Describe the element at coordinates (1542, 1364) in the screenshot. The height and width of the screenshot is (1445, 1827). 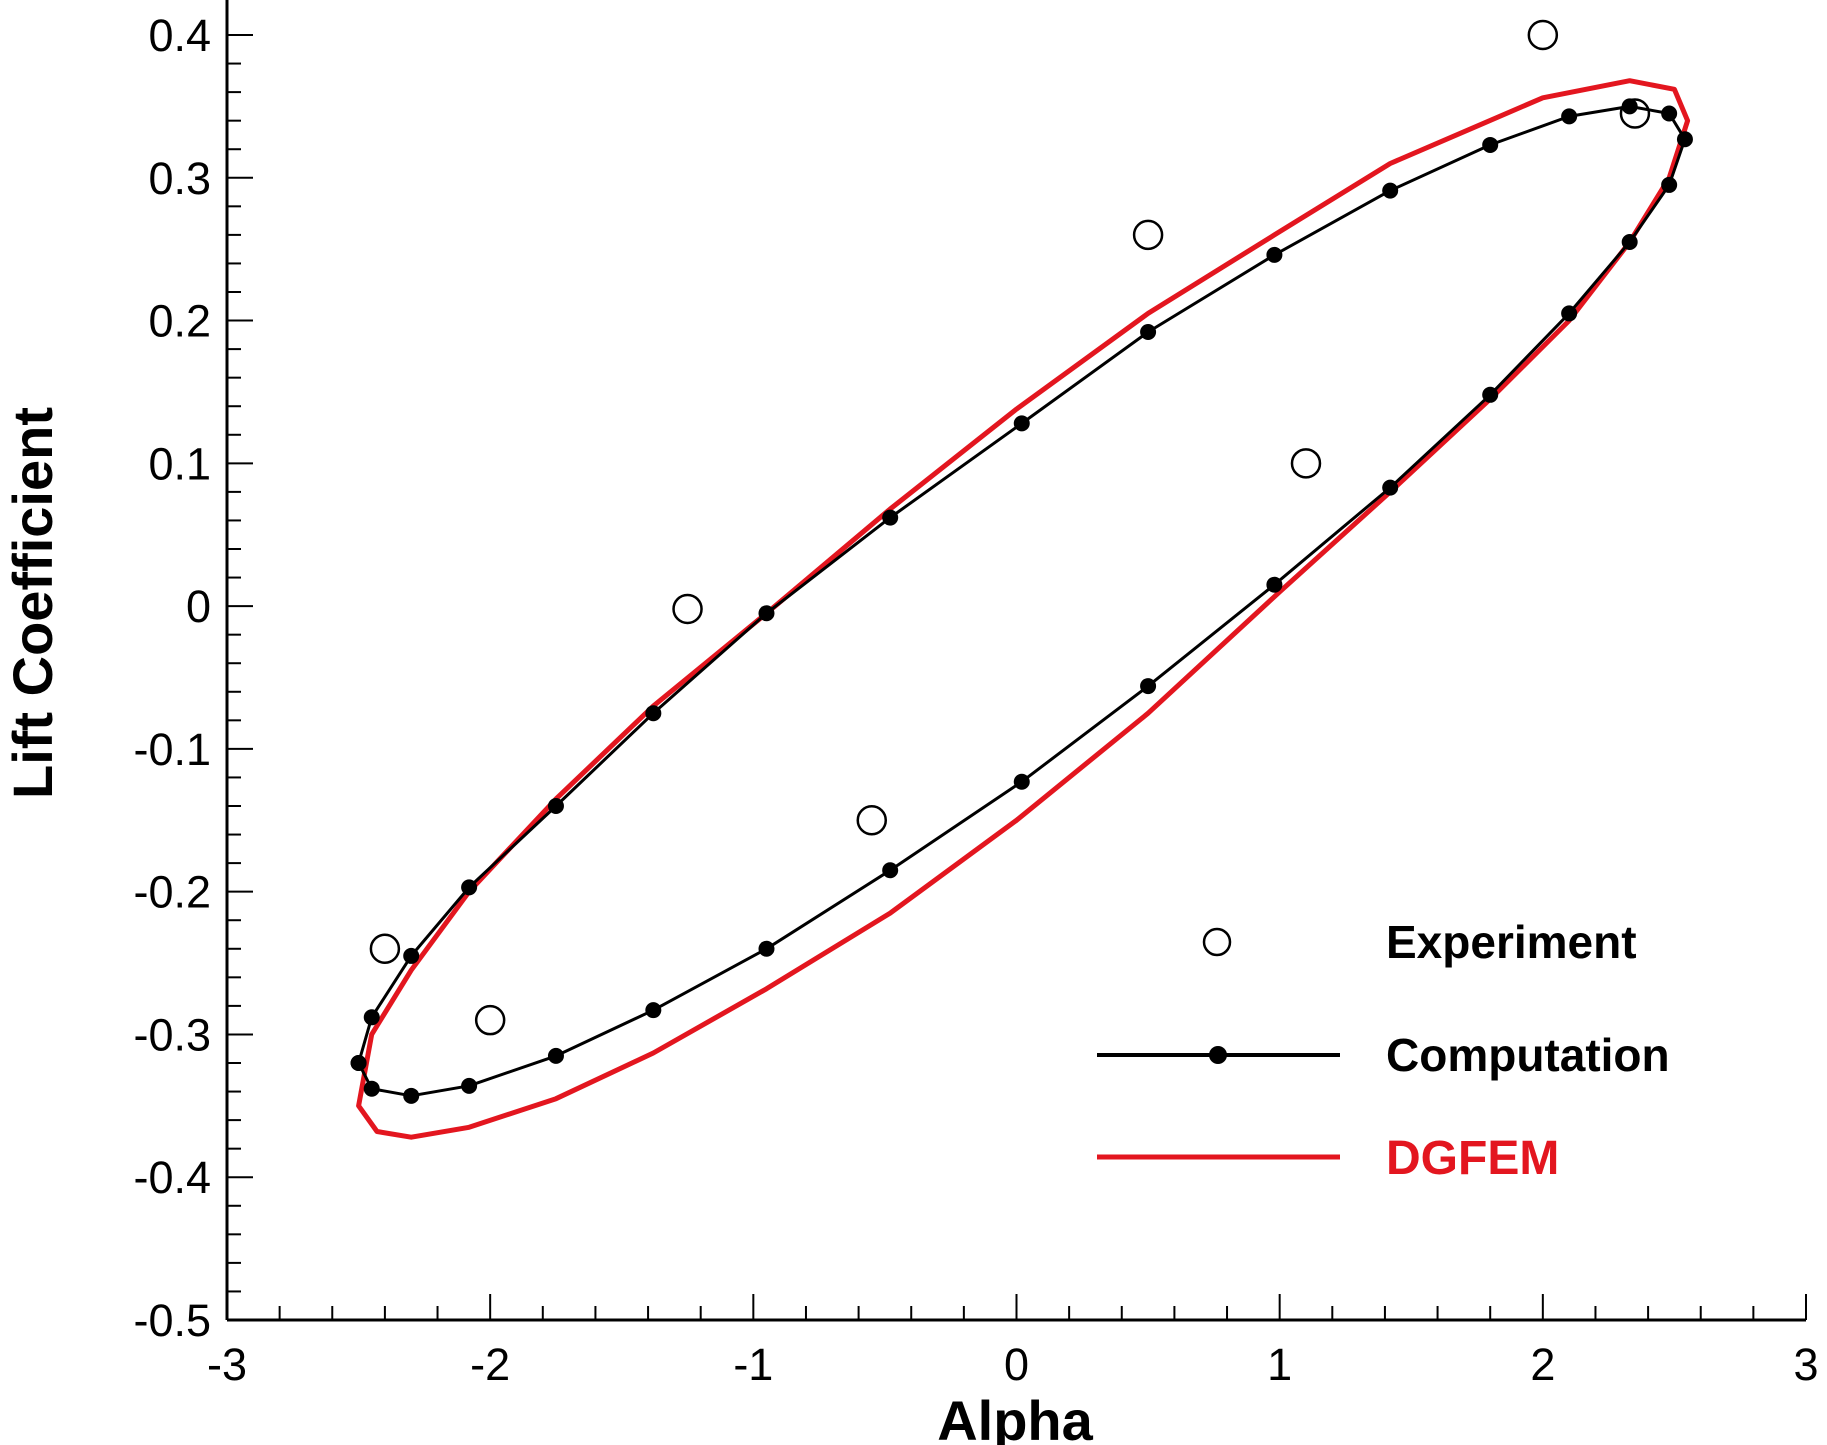
I see `x-tick-label: 2` at that location.